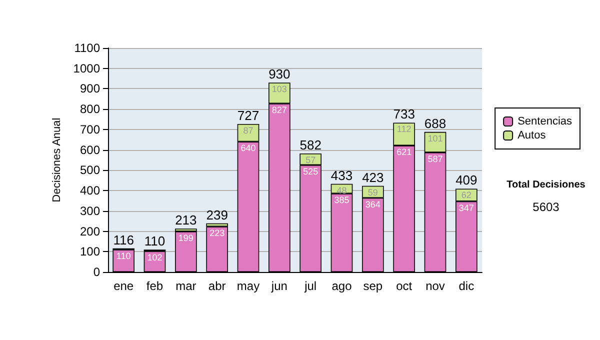 The height and width of the screenshot is (340, 600). I want to click on total-label: 433, so click(341, 175).